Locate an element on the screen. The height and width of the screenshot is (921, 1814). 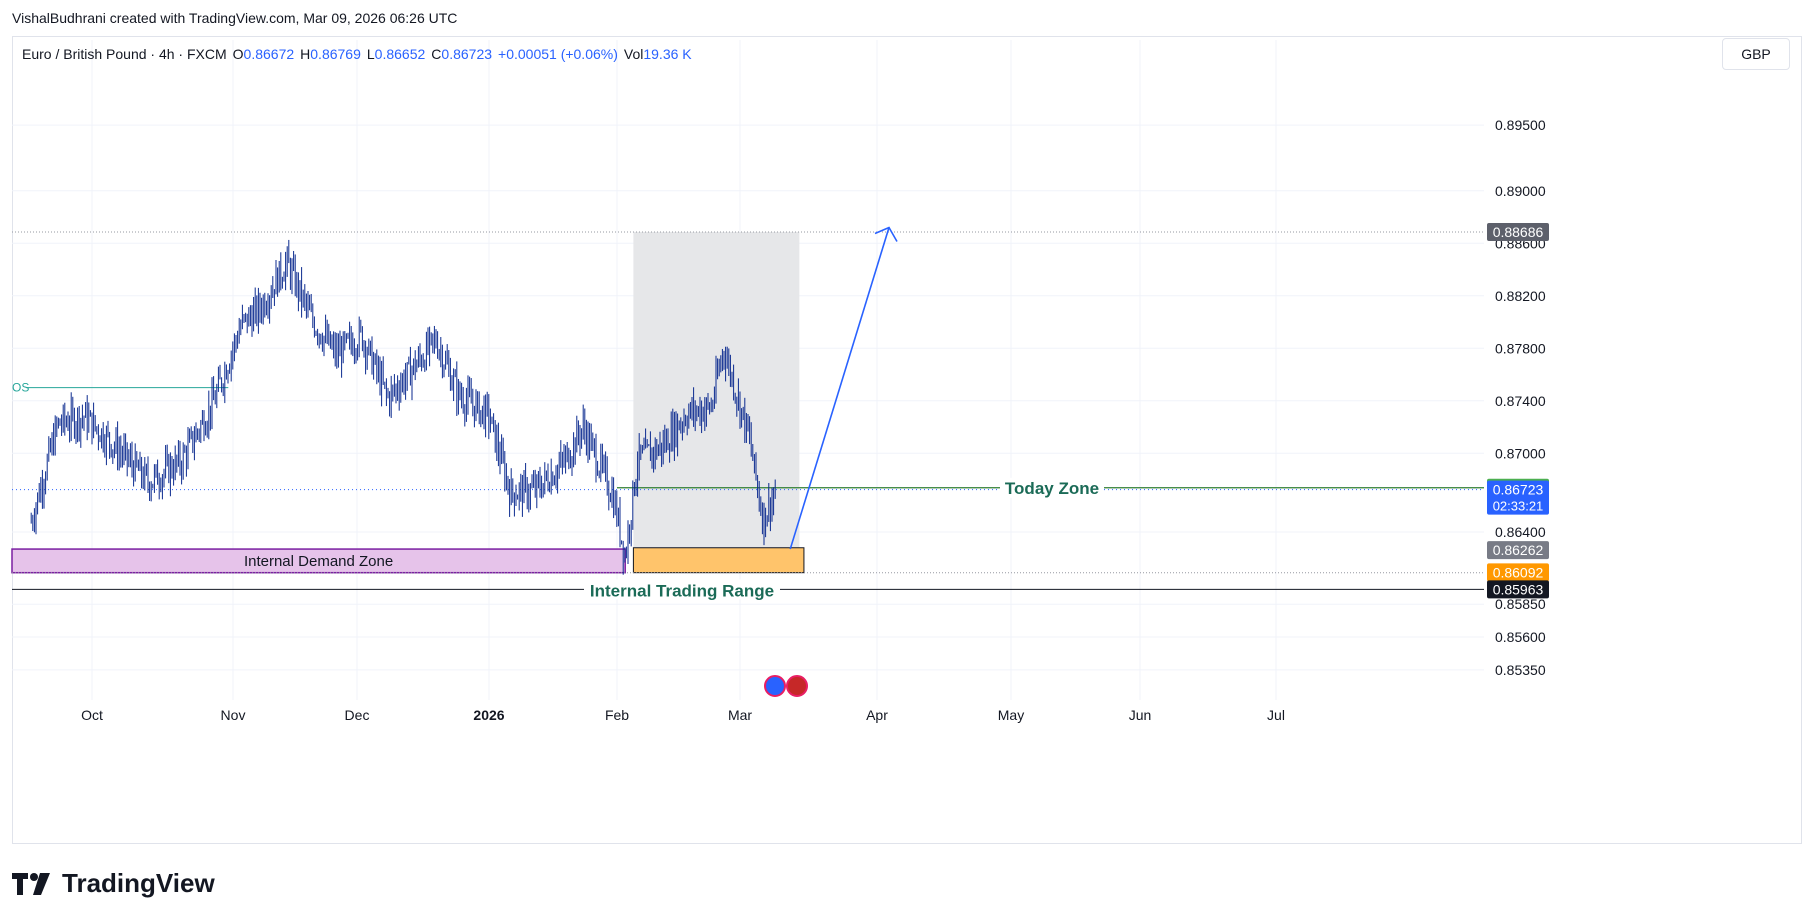
high-label: H is located at coordinates (305, 54).